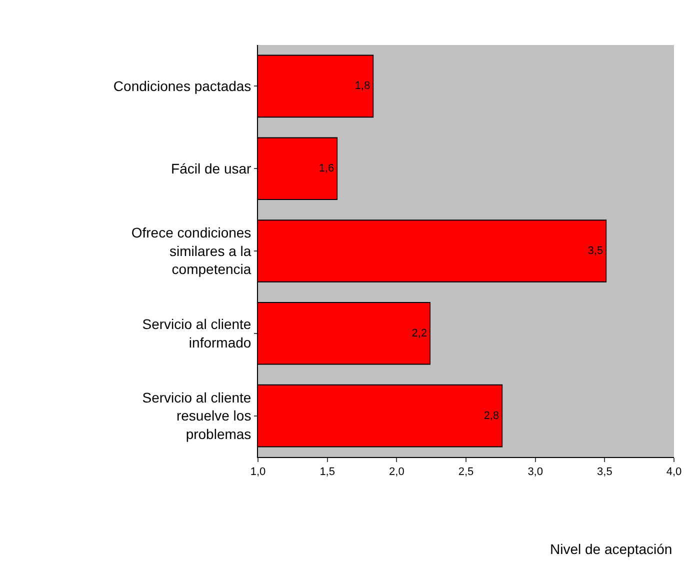  Describe the element at coordinates (466, 472) in the screenshot. I see `x-tick-label: 2,5` at that location.